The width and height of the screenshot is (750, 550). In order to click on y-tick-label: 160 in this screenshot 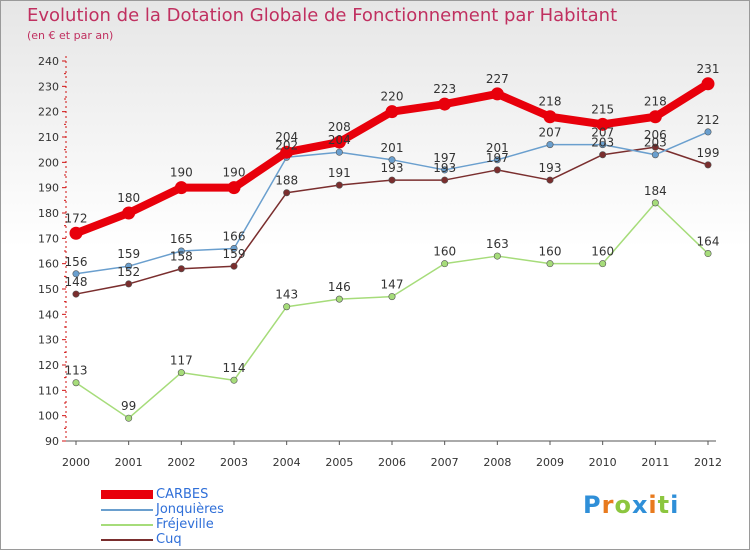, I will do `click(48, 264)`.